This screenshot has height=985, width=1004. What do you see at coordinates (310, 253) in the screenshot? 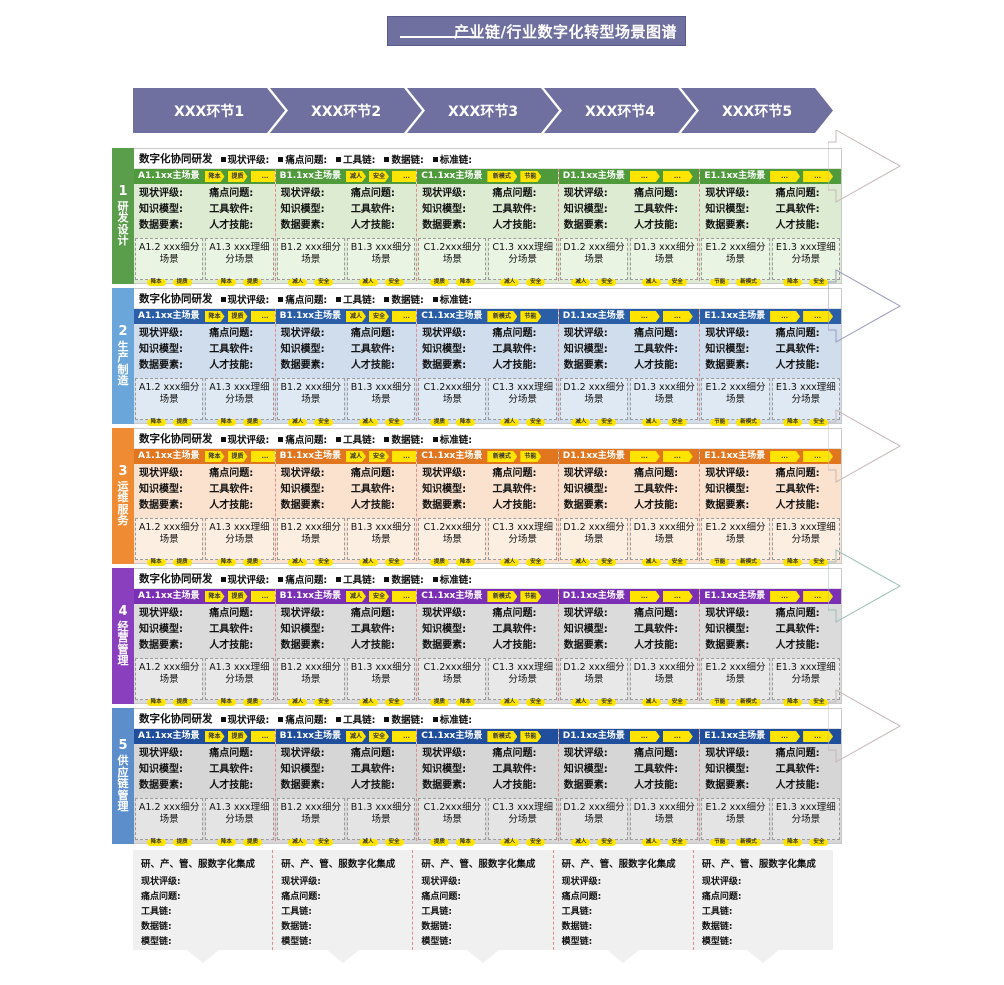
I see `sub-scene-label: B1.2 xxx细分场景` at bounding box center [310, 253].